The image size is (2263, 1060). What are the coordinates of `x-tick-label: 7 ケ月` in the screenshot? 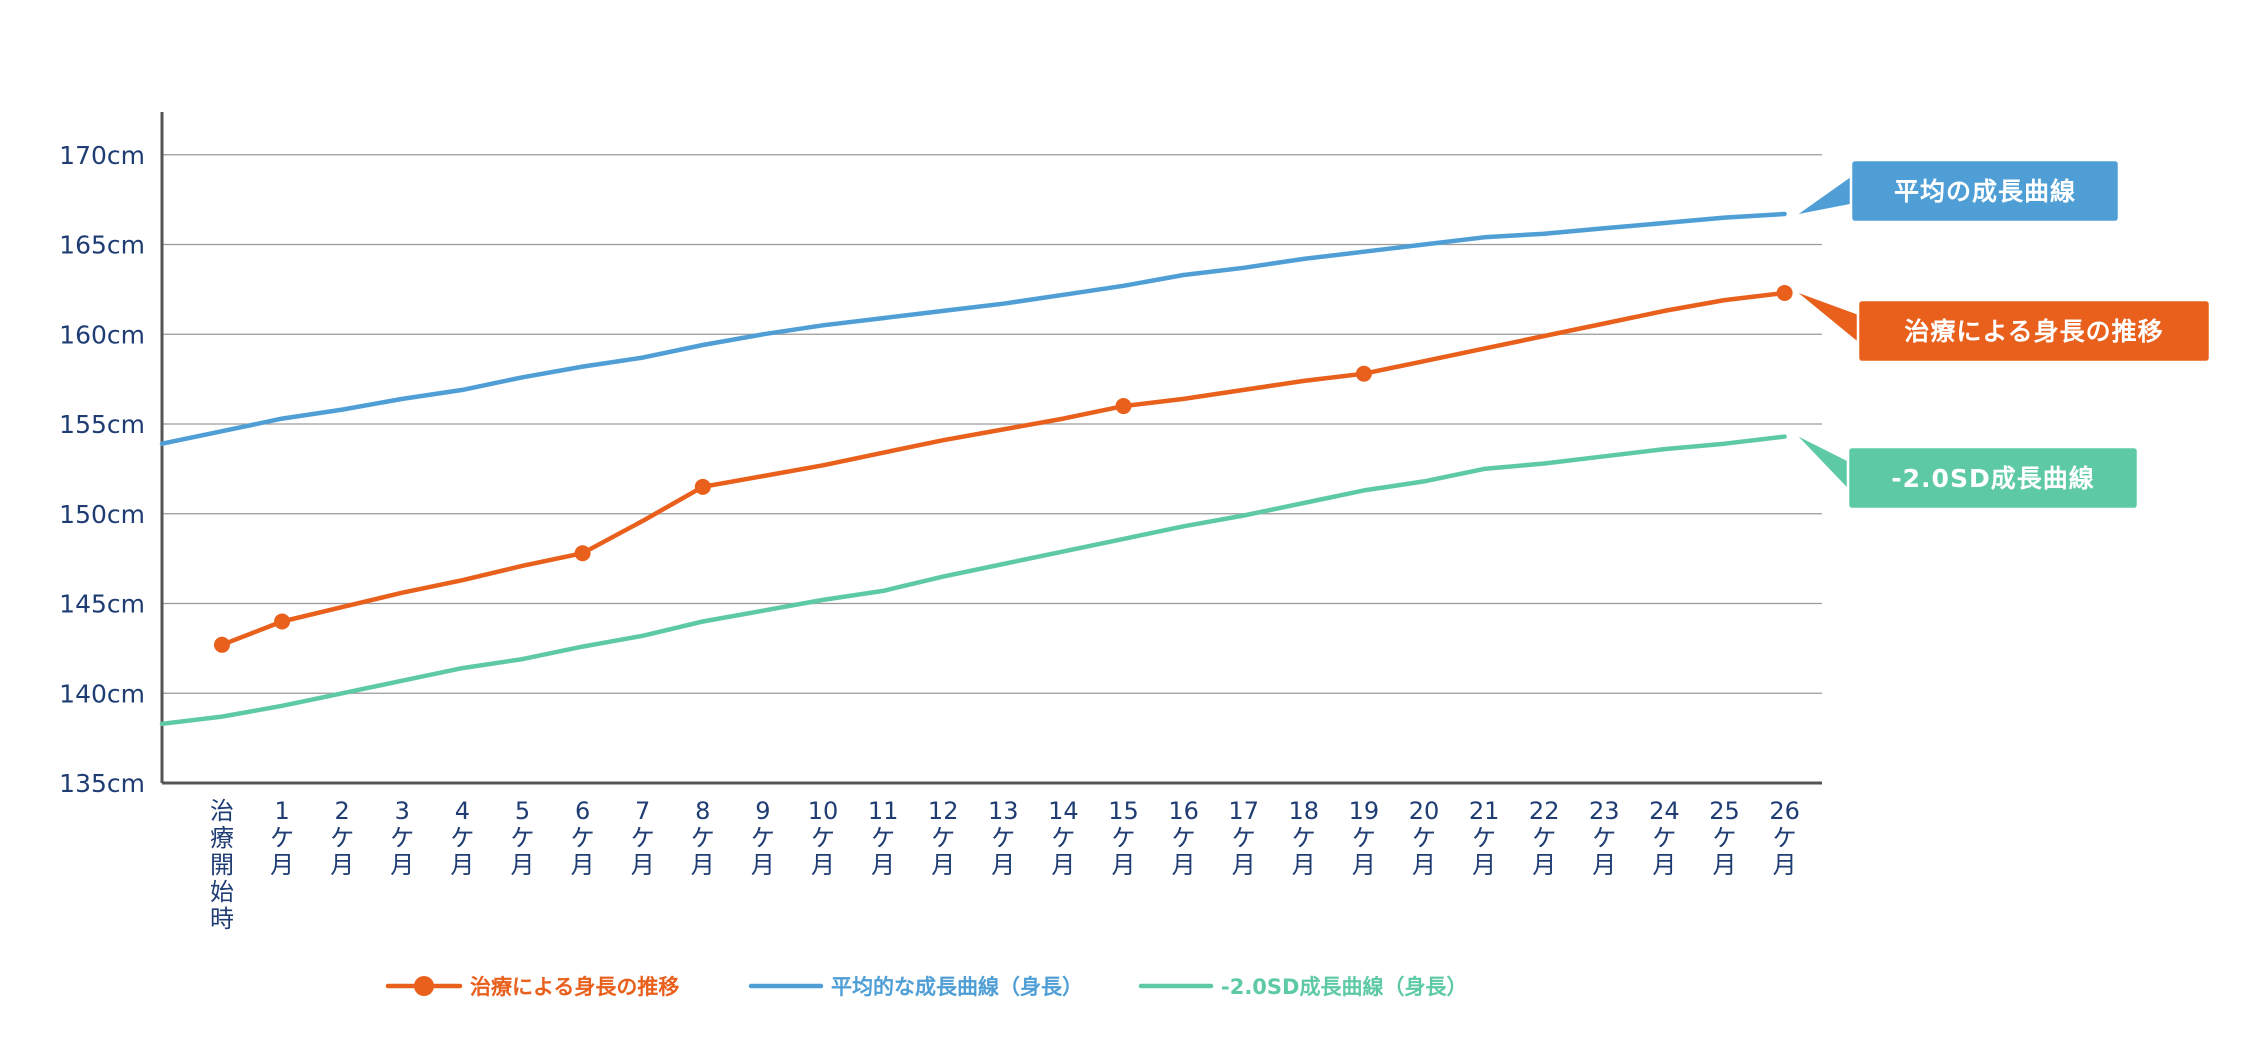 It's located at (643, 838).